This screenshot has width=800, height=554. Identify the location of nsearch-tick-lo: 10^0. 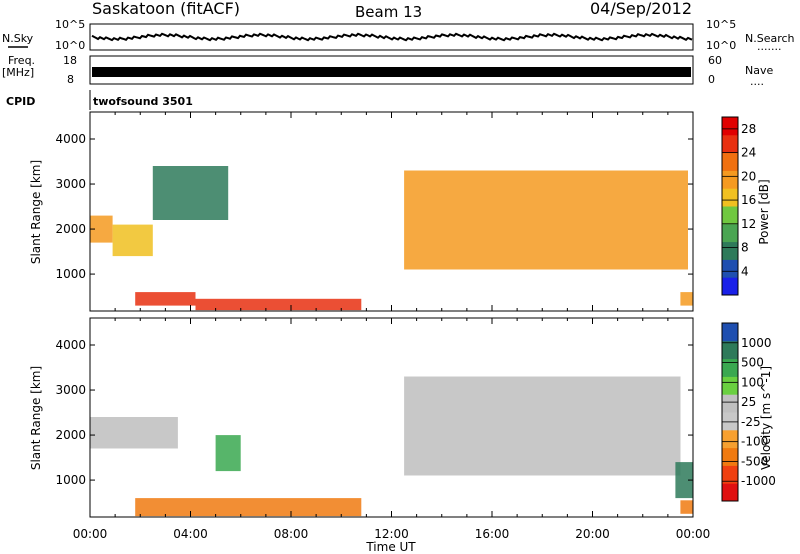
(721, 45).